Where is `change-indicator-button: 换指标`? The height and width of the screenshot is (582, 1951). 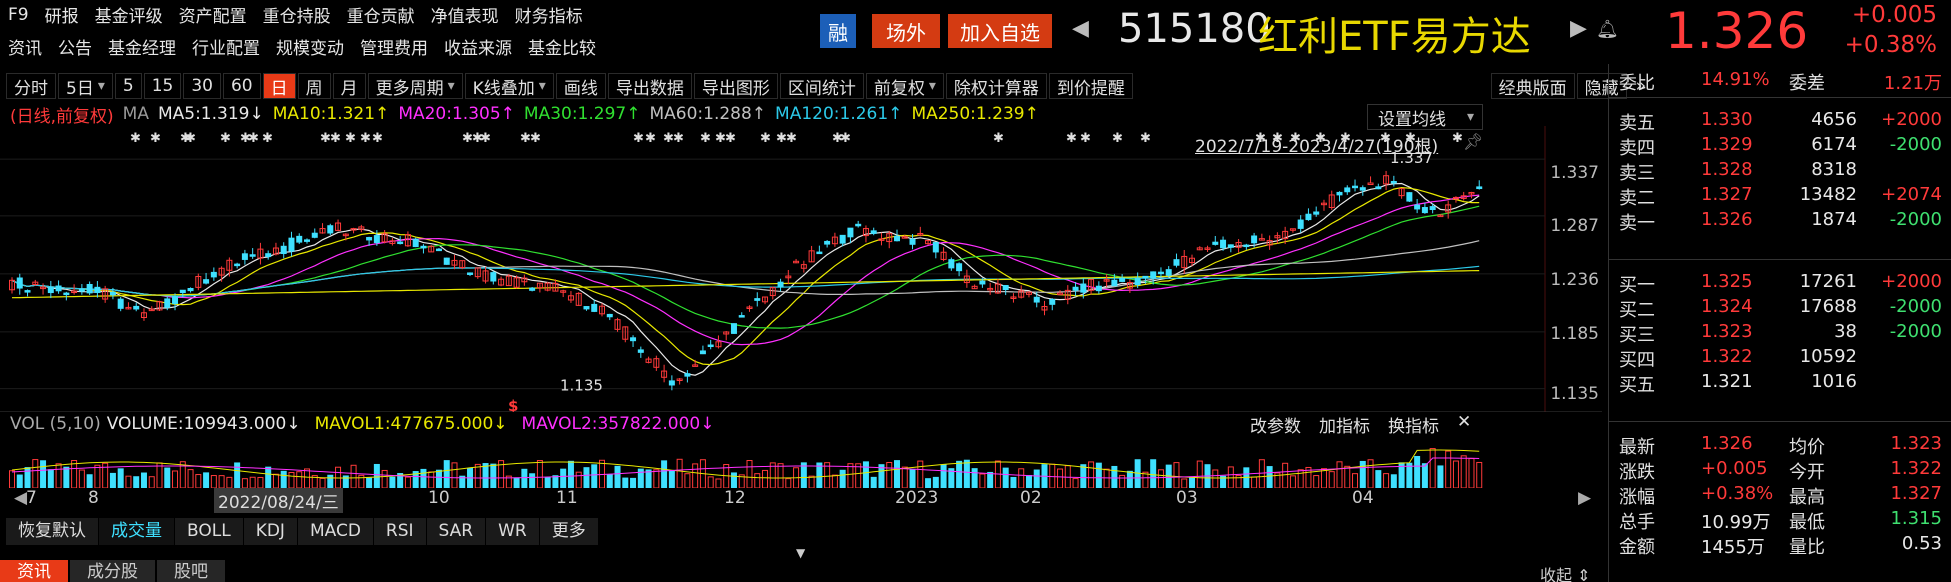
change-indicator-button: 换指标 is located at coordinates (1413, 427).